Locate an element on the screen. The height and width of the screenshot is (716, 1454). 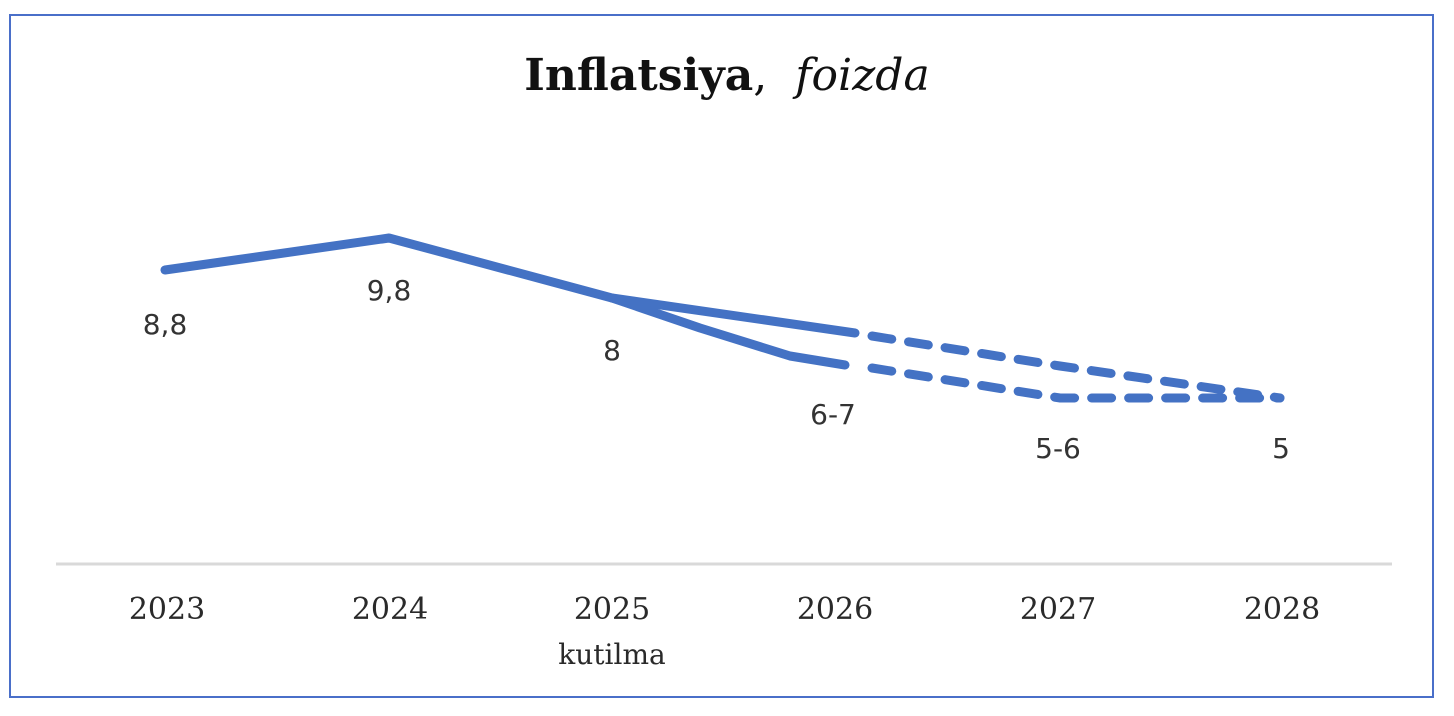
x-tick-2028: 2028 is located at coordinates (1282, 609).